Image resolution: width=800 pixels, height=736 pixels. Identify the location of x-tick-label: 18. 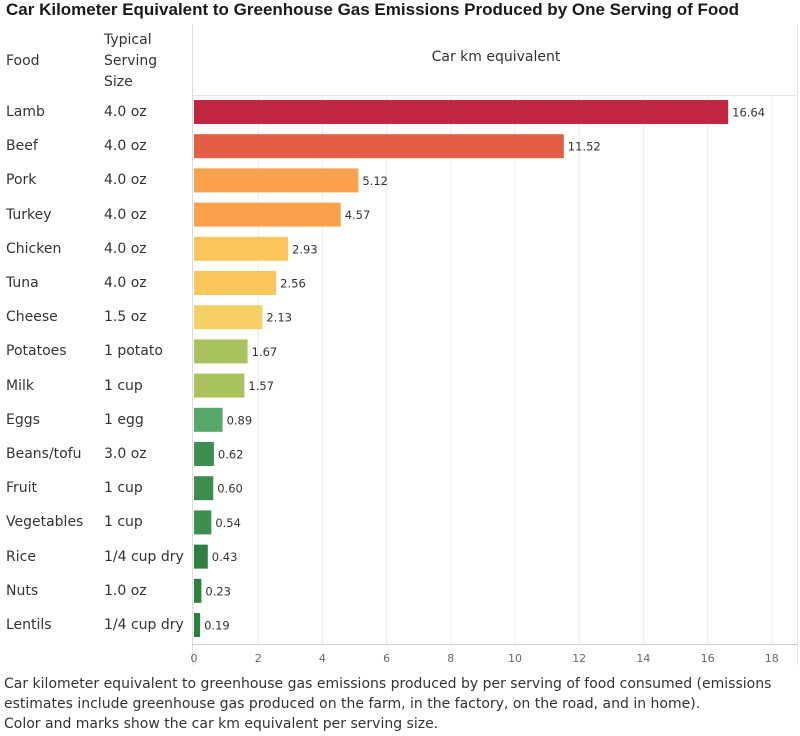
(772, 658).